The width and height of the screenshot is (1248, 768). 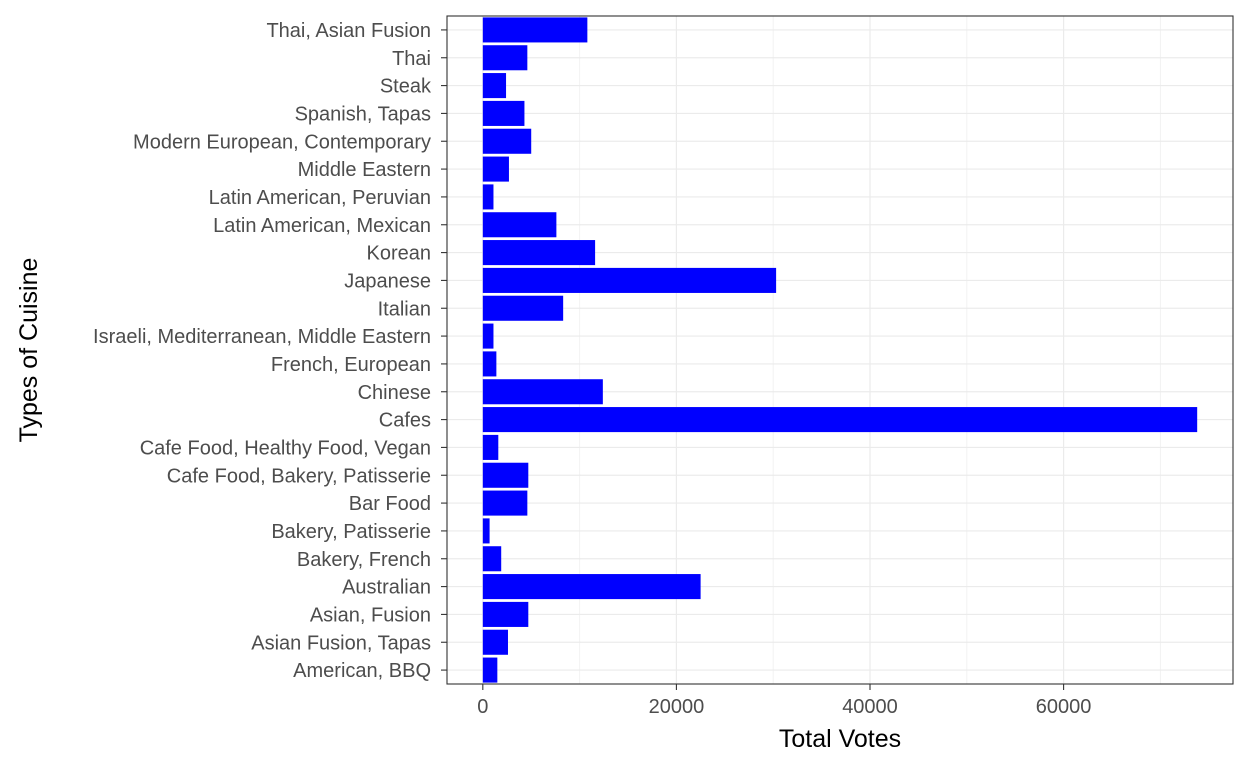 I want to click on x-tick-label: 0, so click(x=482, y=707).